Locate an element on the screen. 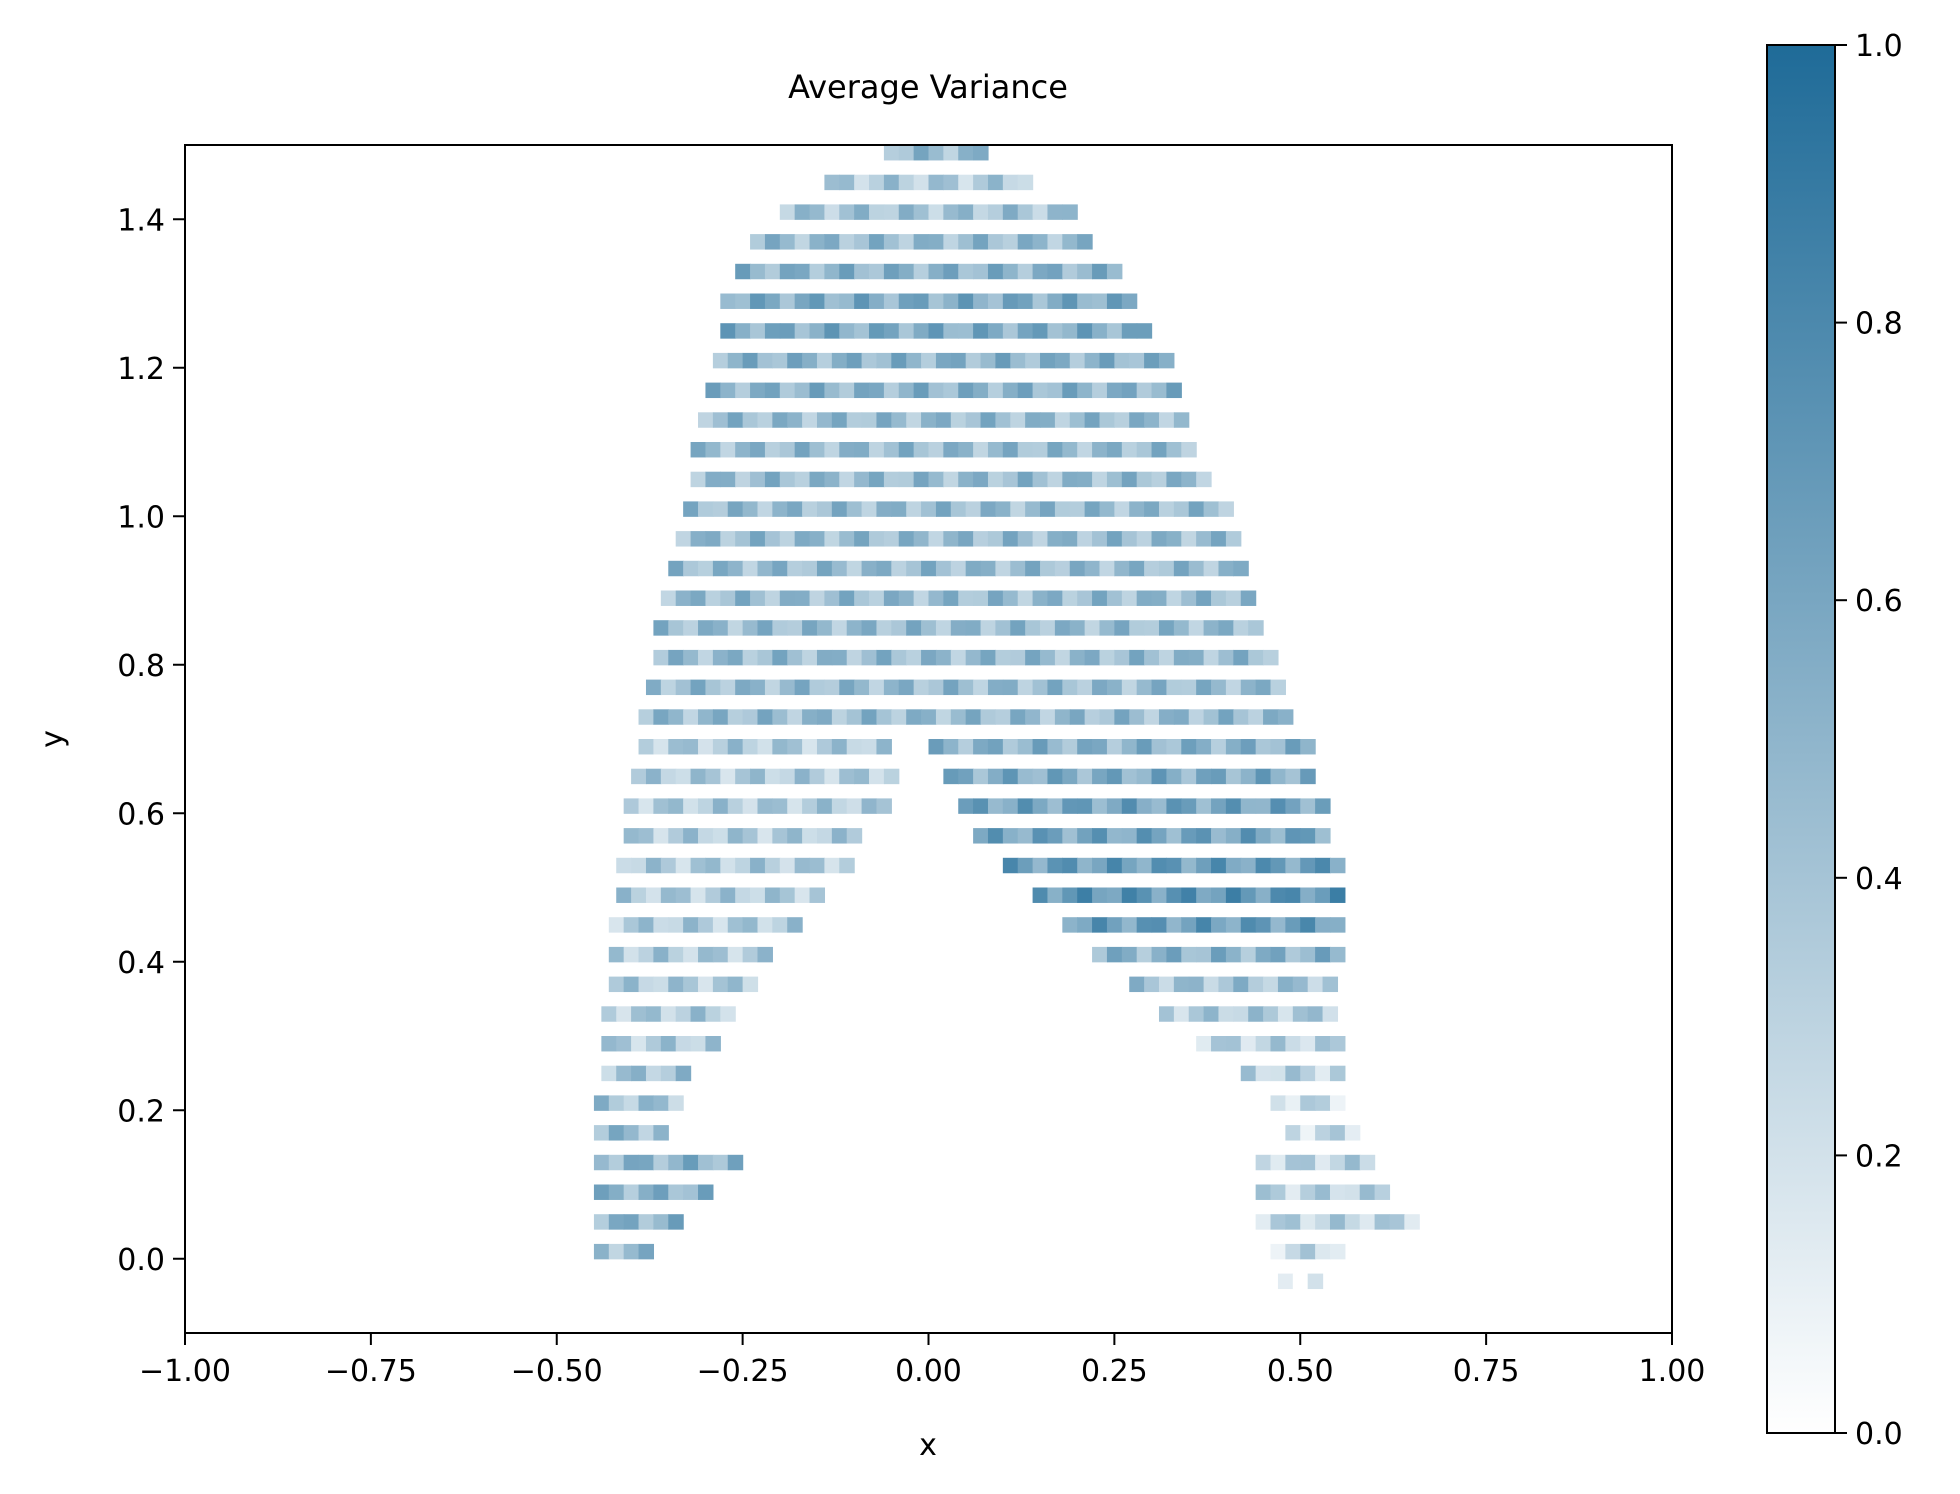  x-tick-label: 0.25 is located at coordinates (1114, 1371).